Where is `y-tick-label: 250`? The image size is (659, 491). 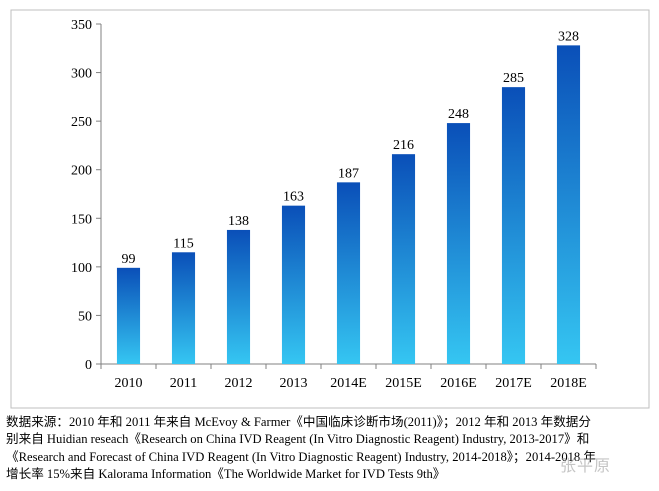
y-tick-label: 250 is located at coordinates (81, 122).